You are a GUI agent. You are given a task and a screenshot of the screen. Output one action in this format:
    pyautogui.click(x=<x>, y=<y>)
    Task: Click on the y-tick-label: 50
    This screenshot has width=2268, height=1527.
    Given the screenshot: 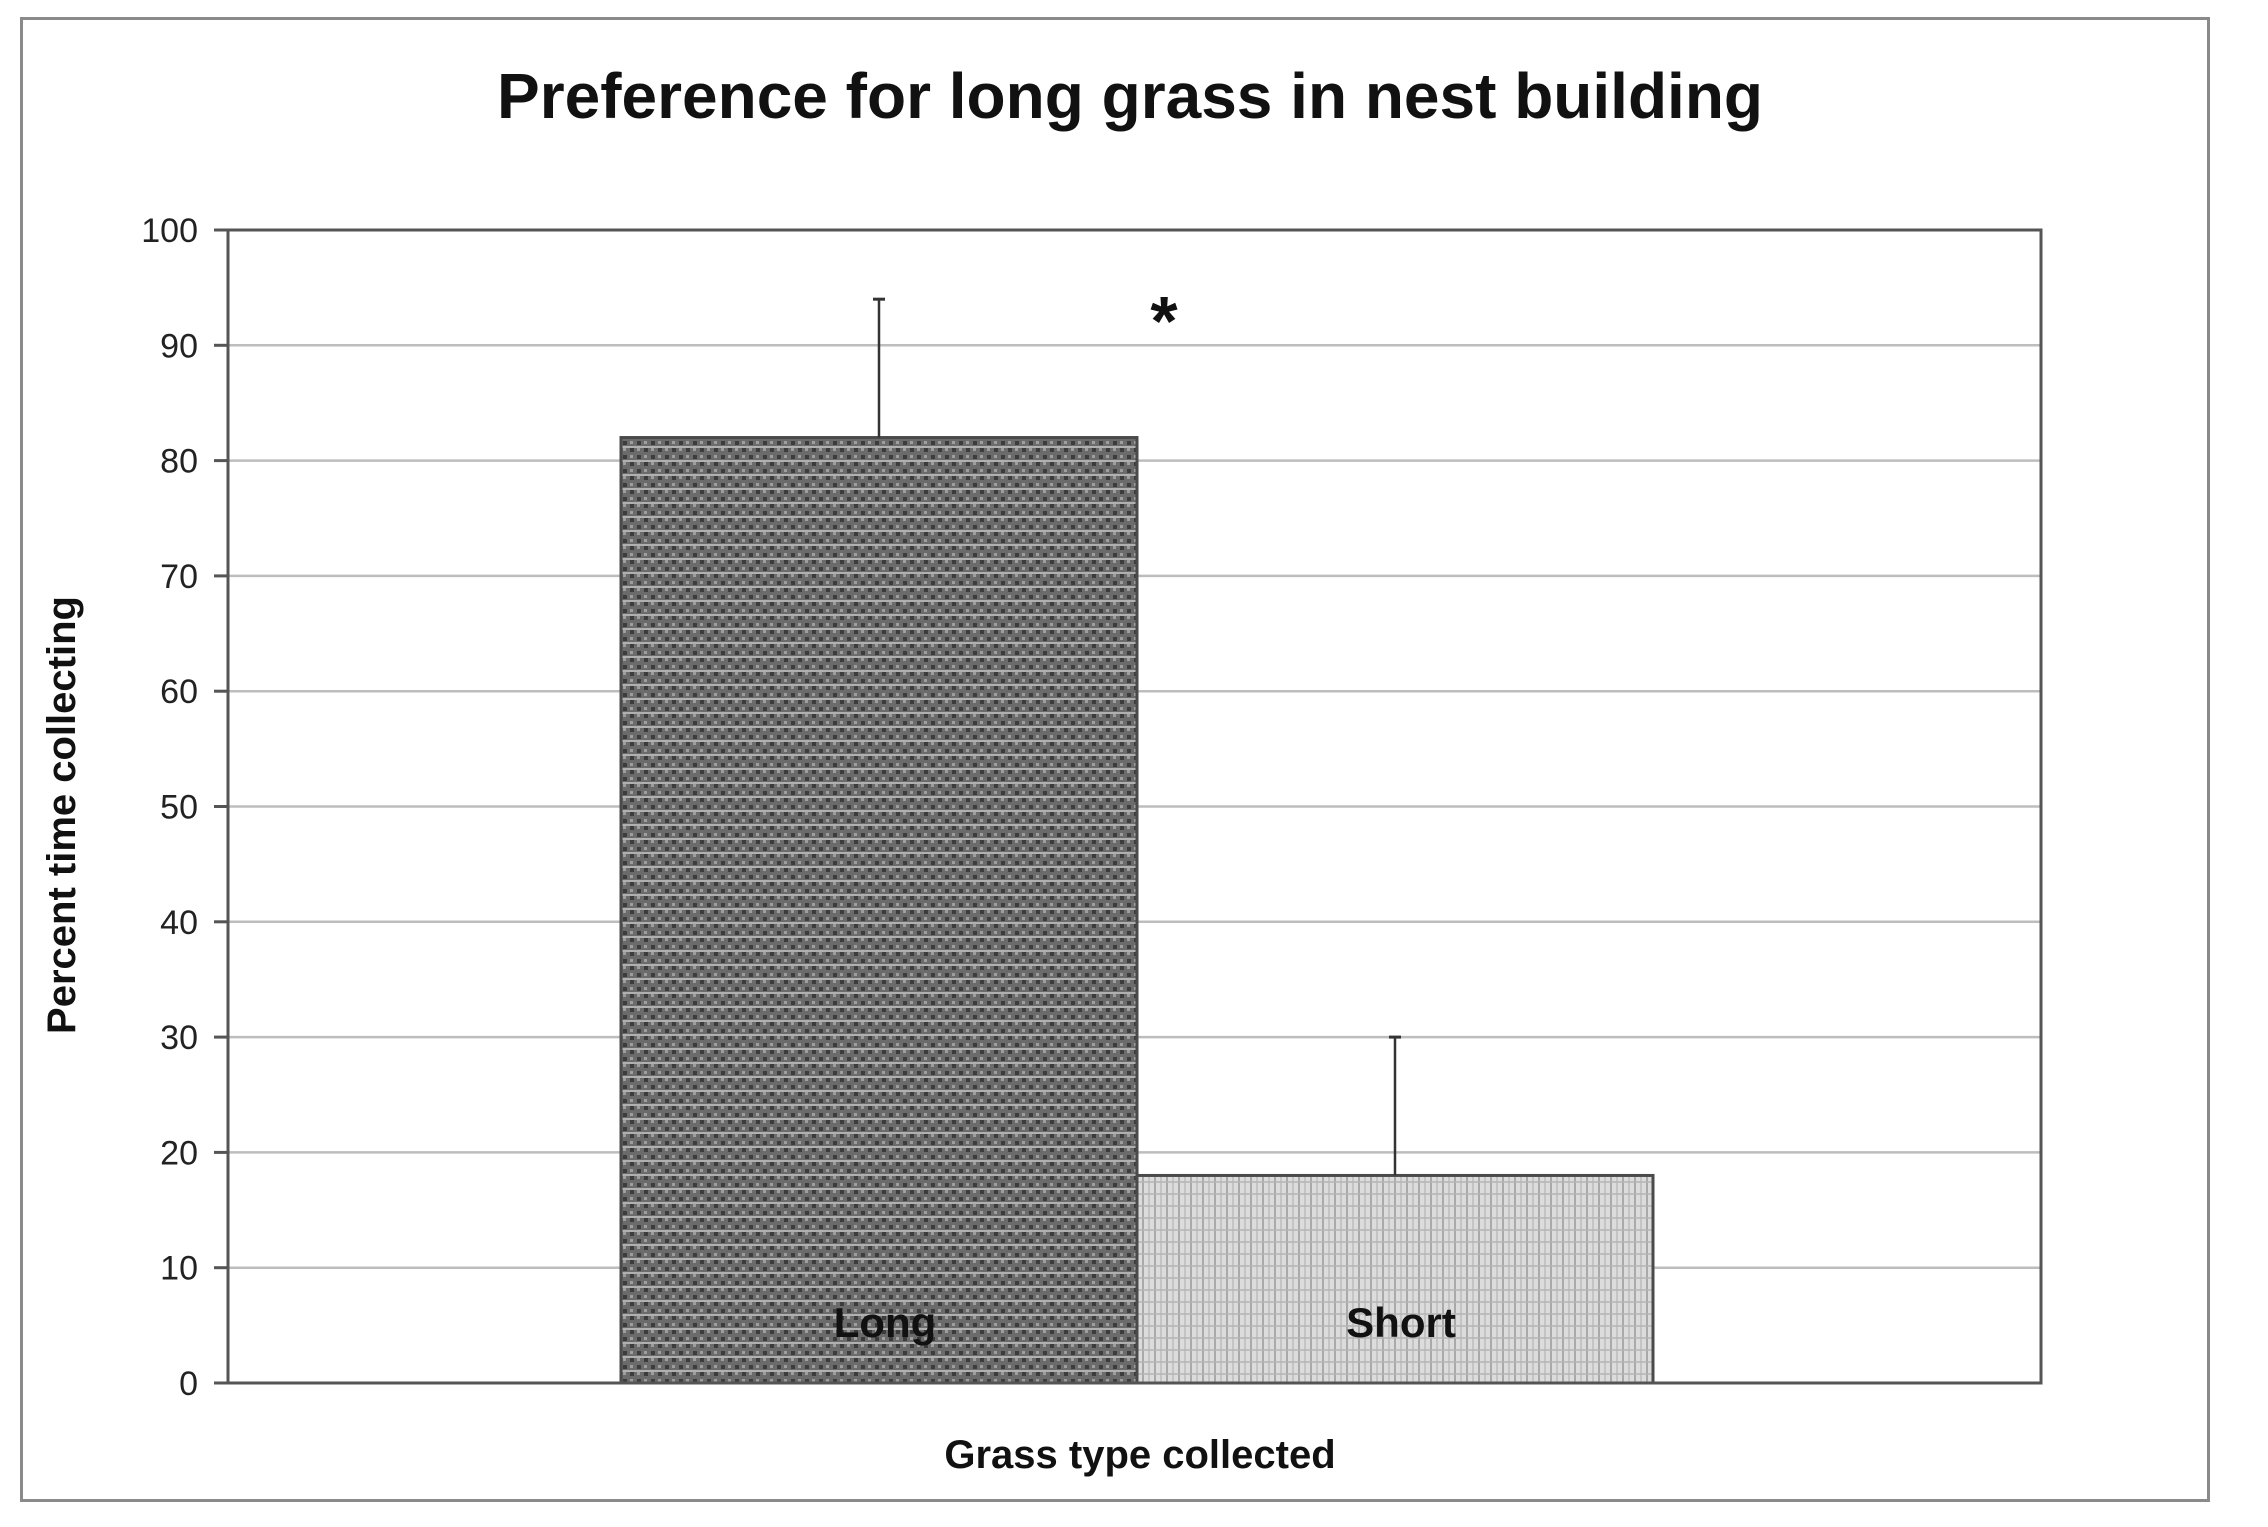 What is the action you would take?
    pyautogui.click(x=179, y=808)
    